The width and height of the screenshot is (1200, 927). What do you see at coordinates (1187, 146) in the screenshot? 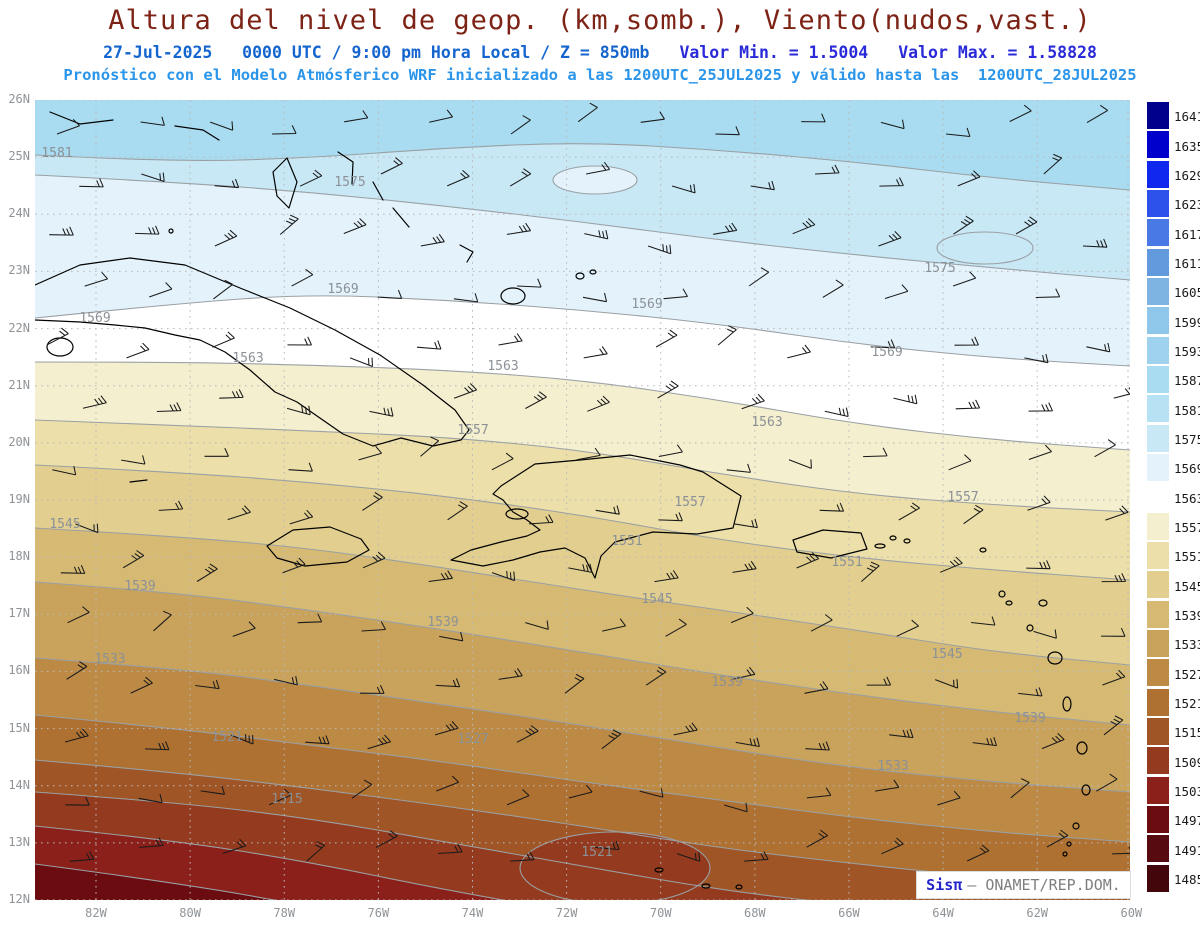
I see `colorbar-label: 1635` at bounding box center [1187, 146].